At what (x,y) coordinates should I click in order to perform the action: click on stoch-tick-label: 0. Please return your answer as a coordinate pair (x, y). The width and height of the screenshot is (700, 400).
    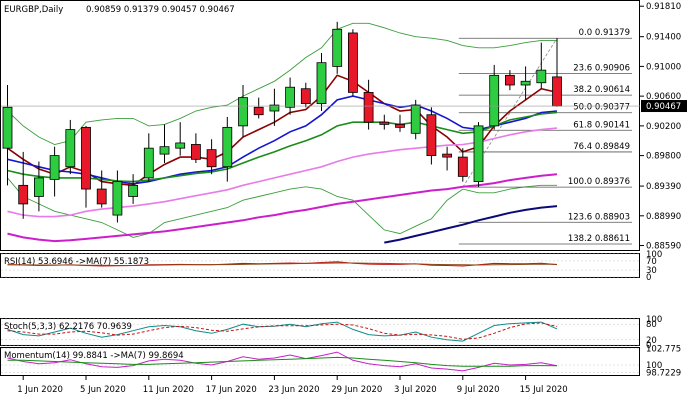
    Looking at the image, I should click on (648, 346).